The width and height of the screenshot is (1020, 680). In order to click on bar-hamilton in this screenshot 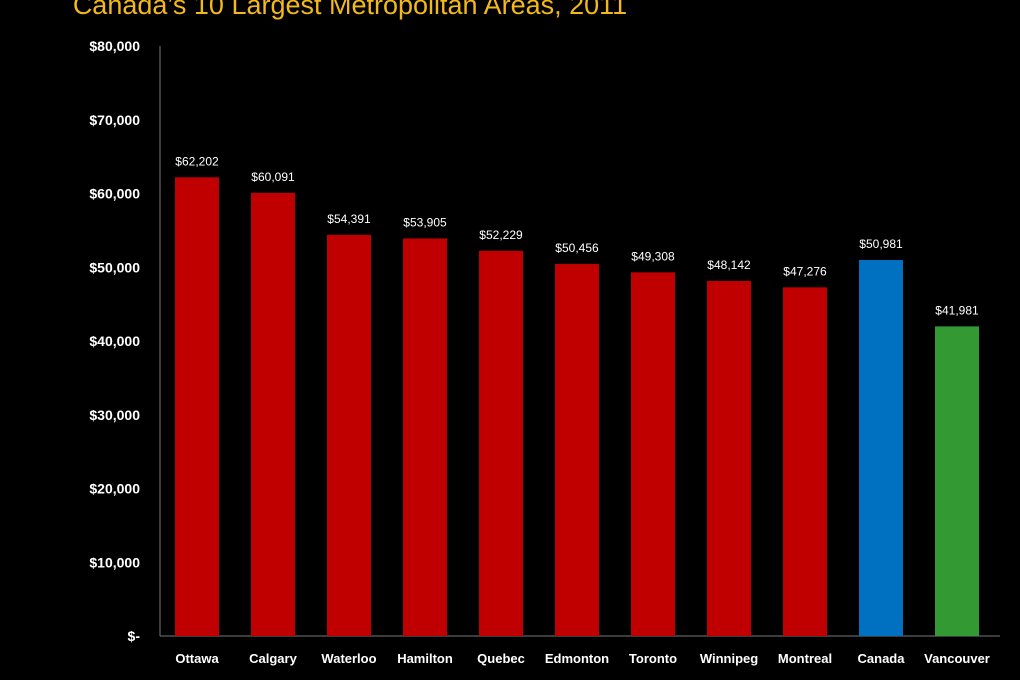, I will do `click(425, 437)`.